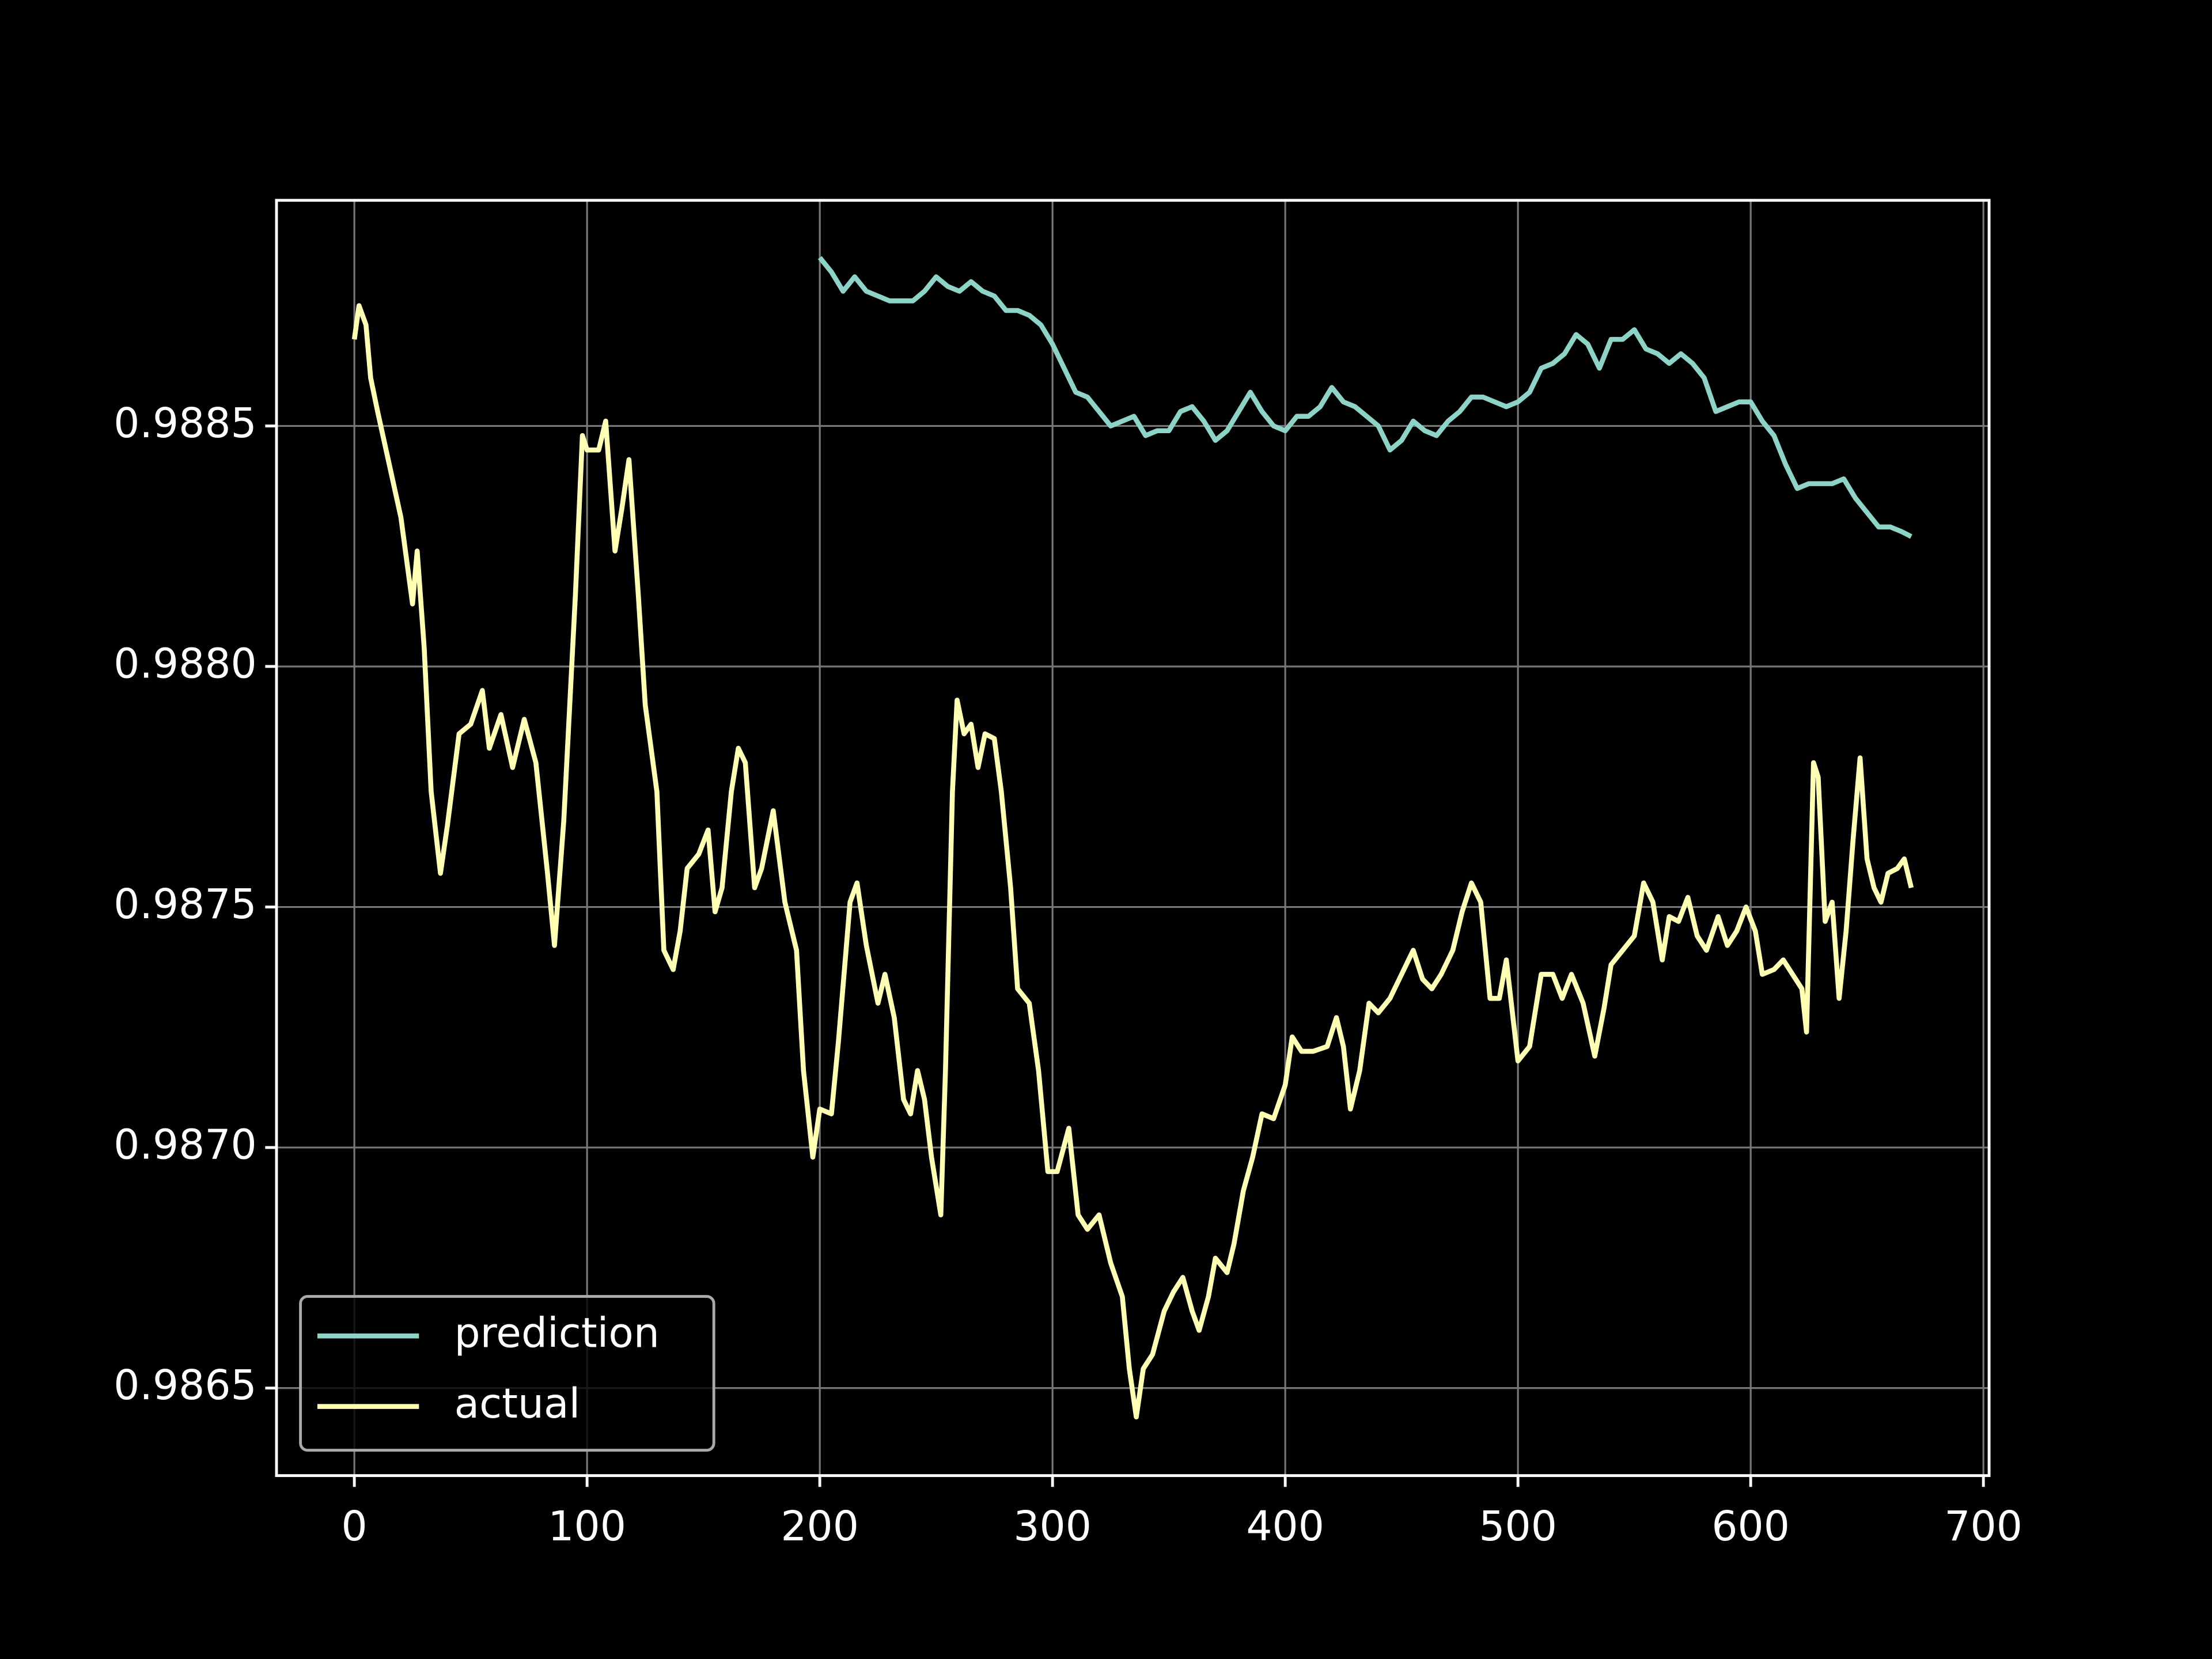  What do you see at coordinates (1518, 1526) in the screenshot?
I see `x-tick-label: 500` at bounding box center [1518, 1526].